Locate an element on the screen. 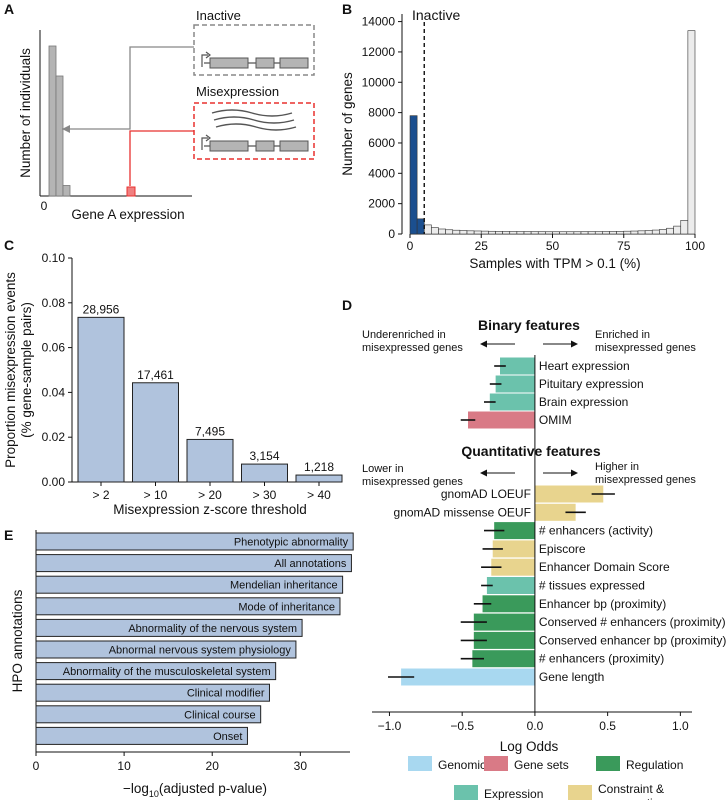  feature-label: Enhancer bp (proximity) is located at coordinates (602, 604).